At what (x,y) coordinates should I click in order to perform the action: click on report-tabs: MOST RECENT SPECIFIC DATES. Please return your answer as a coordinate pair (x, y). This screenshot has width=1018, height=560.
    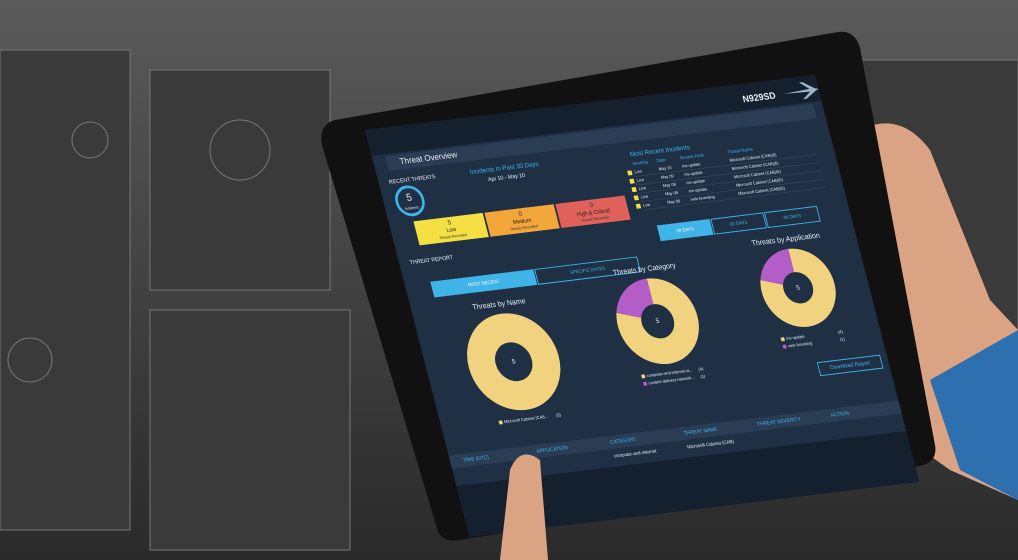
    Looking at the image, I should click on (536, 277).